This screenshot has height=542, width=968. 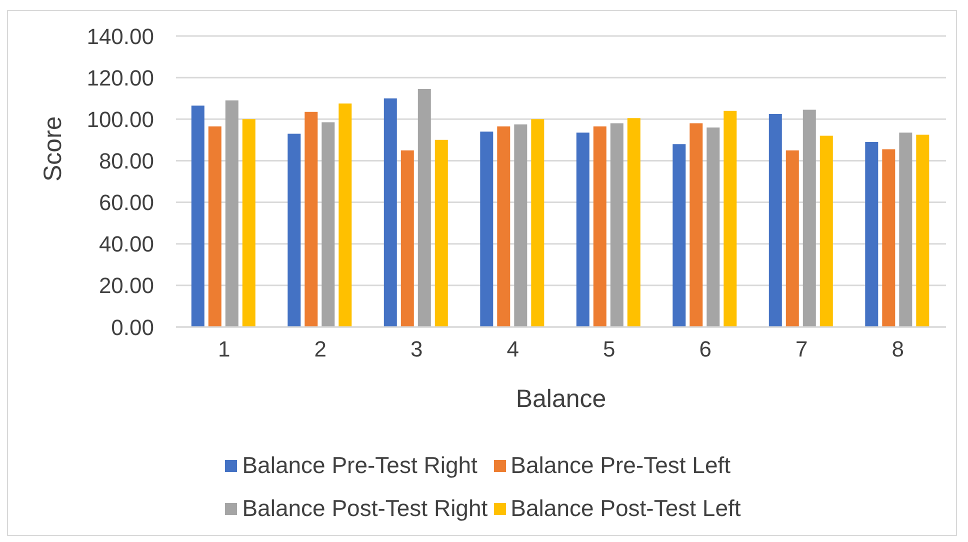 I want to click on y-tick-label: 20.00, so click(x=126, y=285).